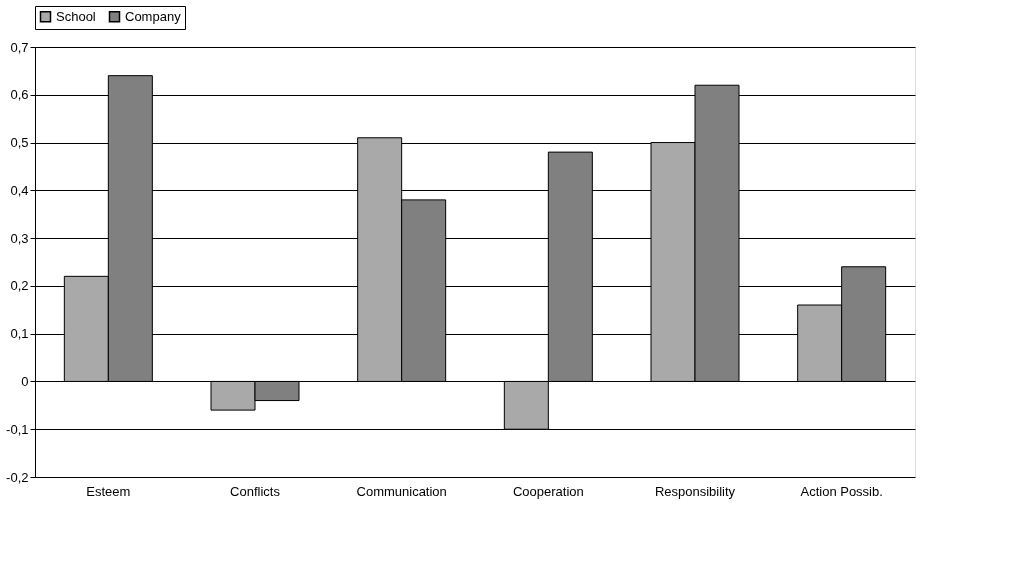 The width and height of the screenshot is (1019, 561). Describe the element at coordinates (695, 491) in the screenshot. I see `x-tick-label: Responsibility` at that location.